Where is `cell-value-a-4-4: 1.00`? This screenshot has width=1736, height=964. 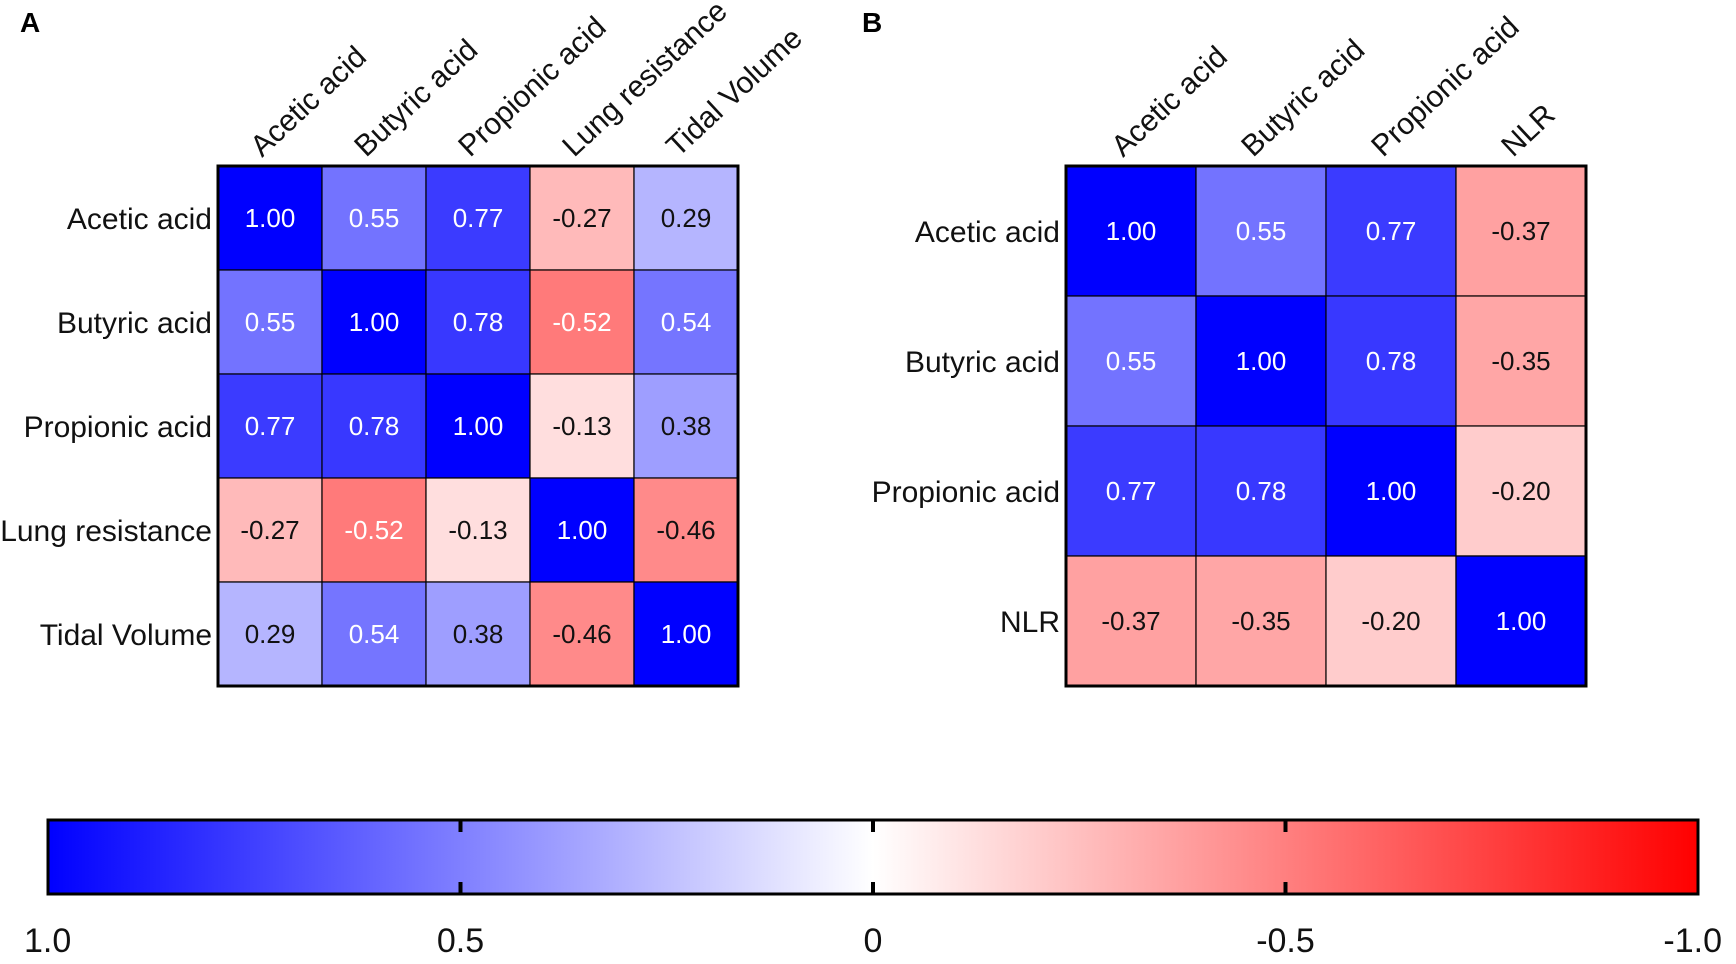 cell-value-a-4-4: 1.00 is located at coordinates (686, 634).